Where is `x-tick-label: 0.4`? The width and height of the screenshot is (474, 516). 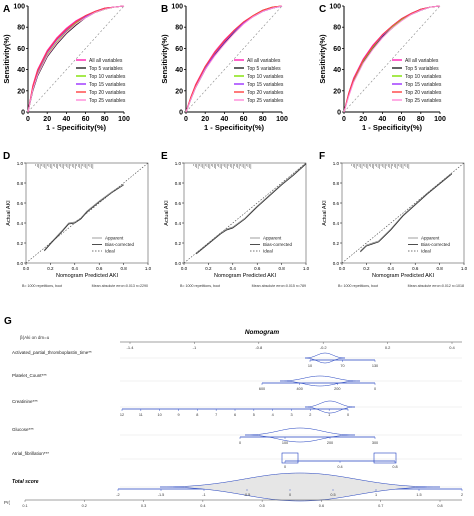 x-tick-label: 0.4 is located at coordinates (233, 268).